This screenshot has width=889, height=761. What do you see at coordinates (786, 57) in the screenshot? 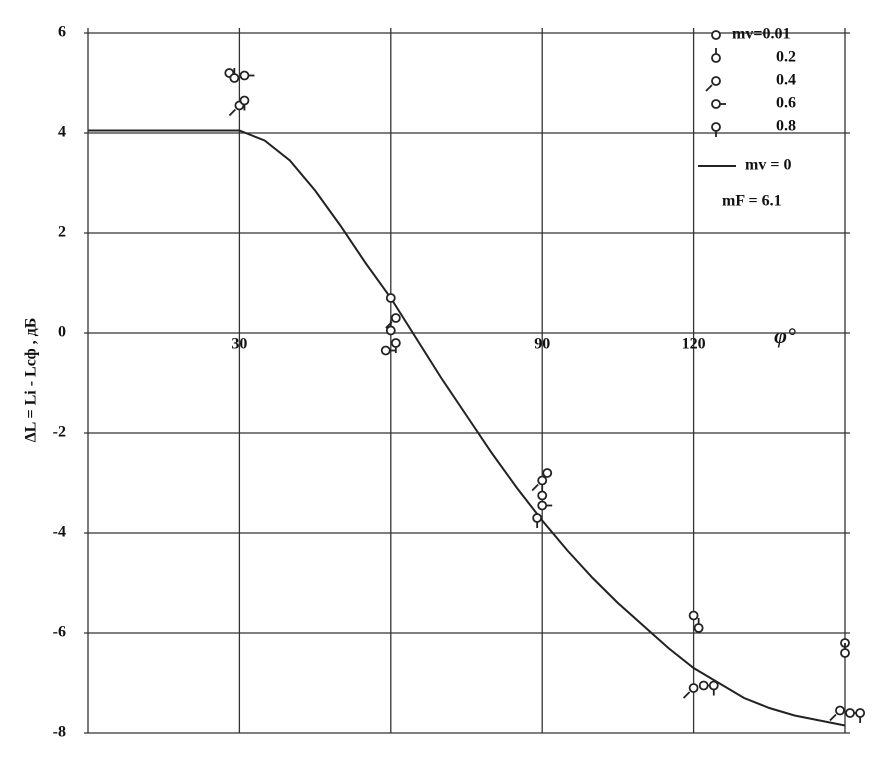
I see `legend-label: 0.2` at bounding box center [786, 57].